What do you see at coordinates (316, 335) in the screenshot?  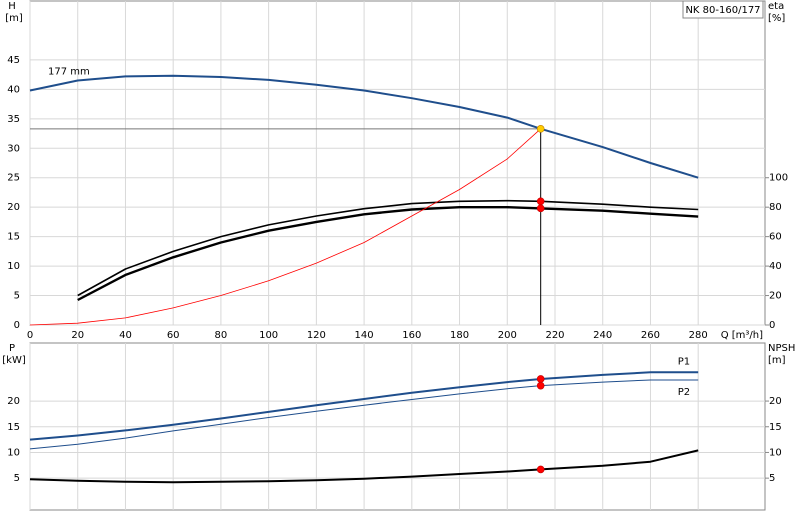 I see `x-tick-label: 120` at bounding box center [316, 335].